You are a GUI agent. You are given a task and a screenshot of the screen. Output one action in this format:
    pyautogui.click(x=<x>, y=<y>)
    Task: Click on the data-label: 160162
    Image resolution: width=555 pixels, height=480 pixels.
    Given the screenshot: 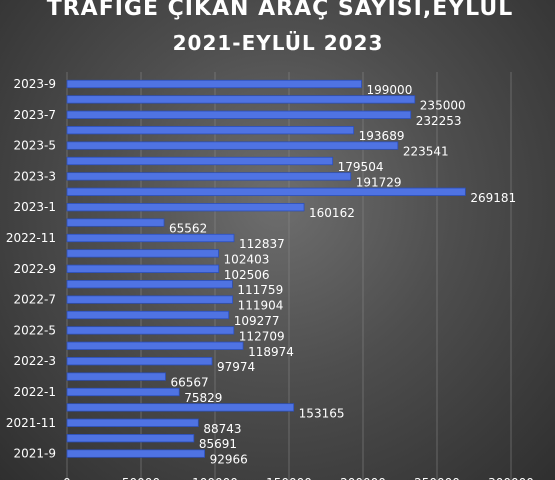 What is the action you would take?
    pyautogui.click(x=332, y=213)
    